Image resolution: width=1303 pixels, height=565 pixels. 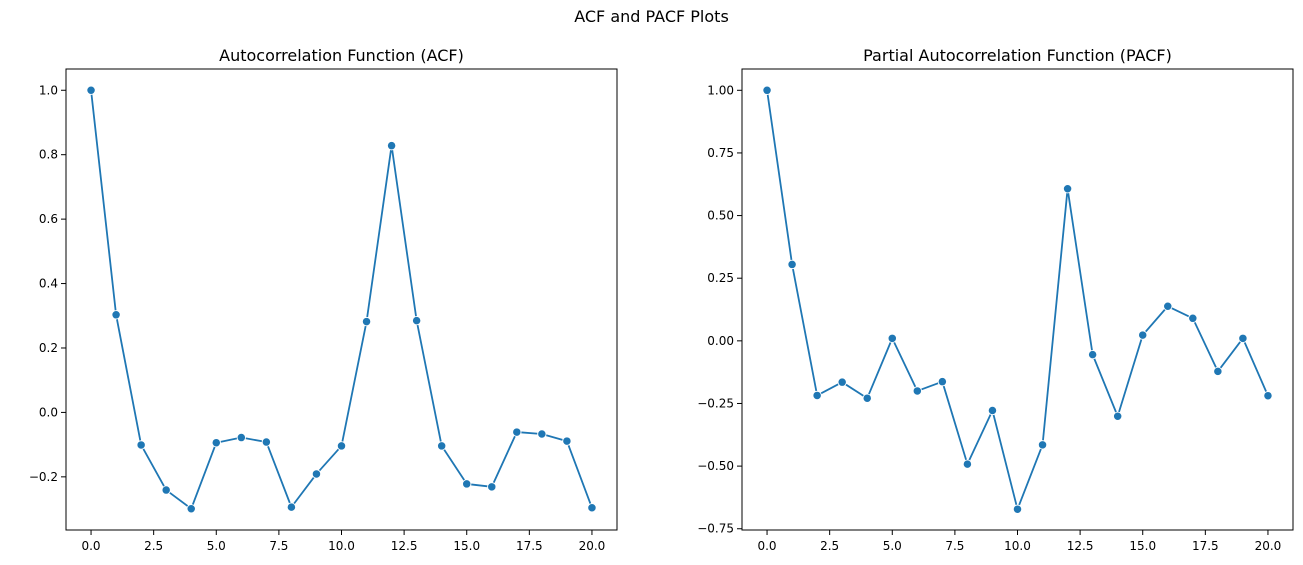 What do you see at coordinates (1142, 546) in the screenshot?
I see `pacf-xtick-label: 15.0` at bounding box center [1142, 546].